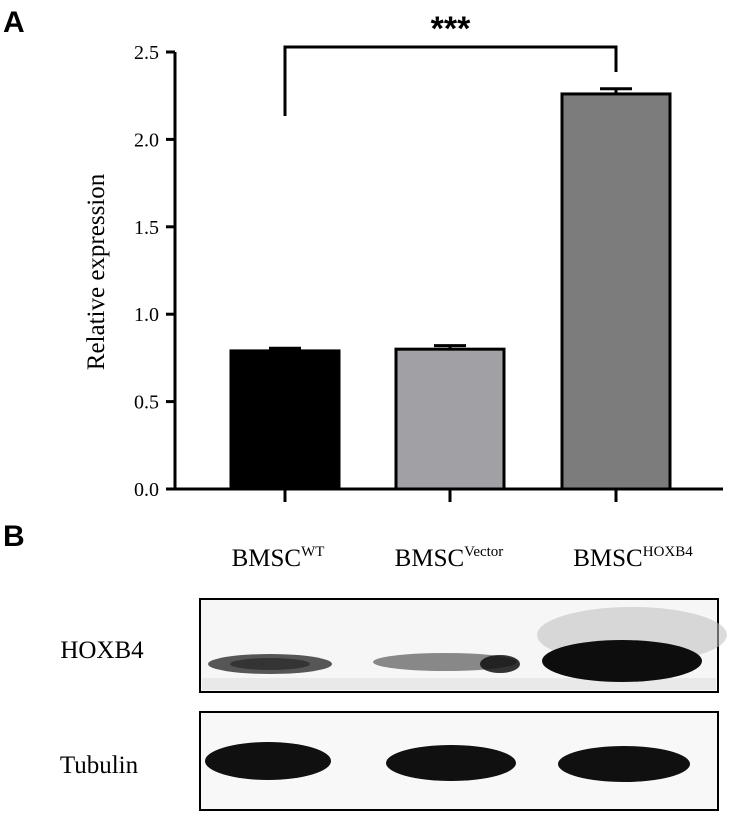  Describe the element at coordinates (268, 761) in the screenshot. I see `band-tubulin-wt` at that location.